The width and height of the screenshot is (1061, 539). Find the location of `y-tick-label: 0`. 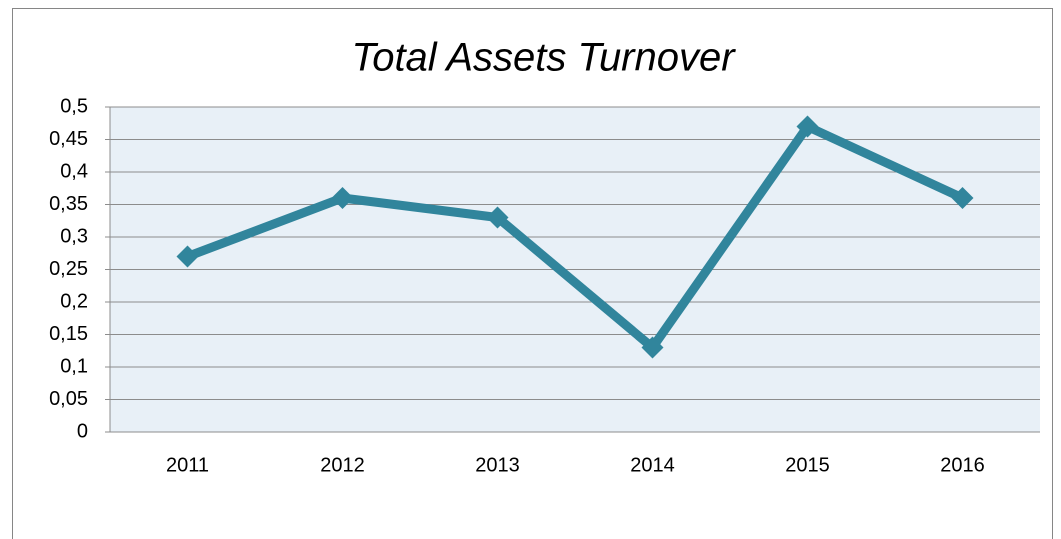

y-tick-label: 0 is located at coordinates (82, 431).